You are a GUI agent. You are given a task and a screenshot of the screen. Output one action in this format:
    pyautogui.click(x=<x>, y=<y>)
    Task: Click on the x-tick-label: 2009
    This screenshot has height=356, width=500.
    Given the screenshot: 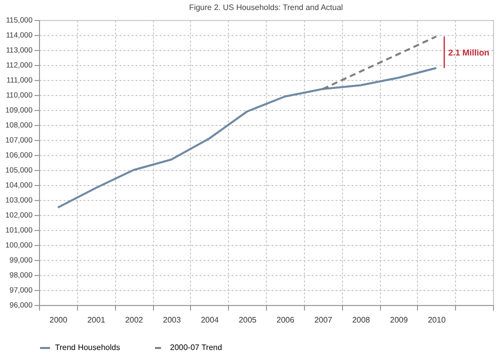 What is the action you would take?
    pyautogui.click(x=399, y=320)
    